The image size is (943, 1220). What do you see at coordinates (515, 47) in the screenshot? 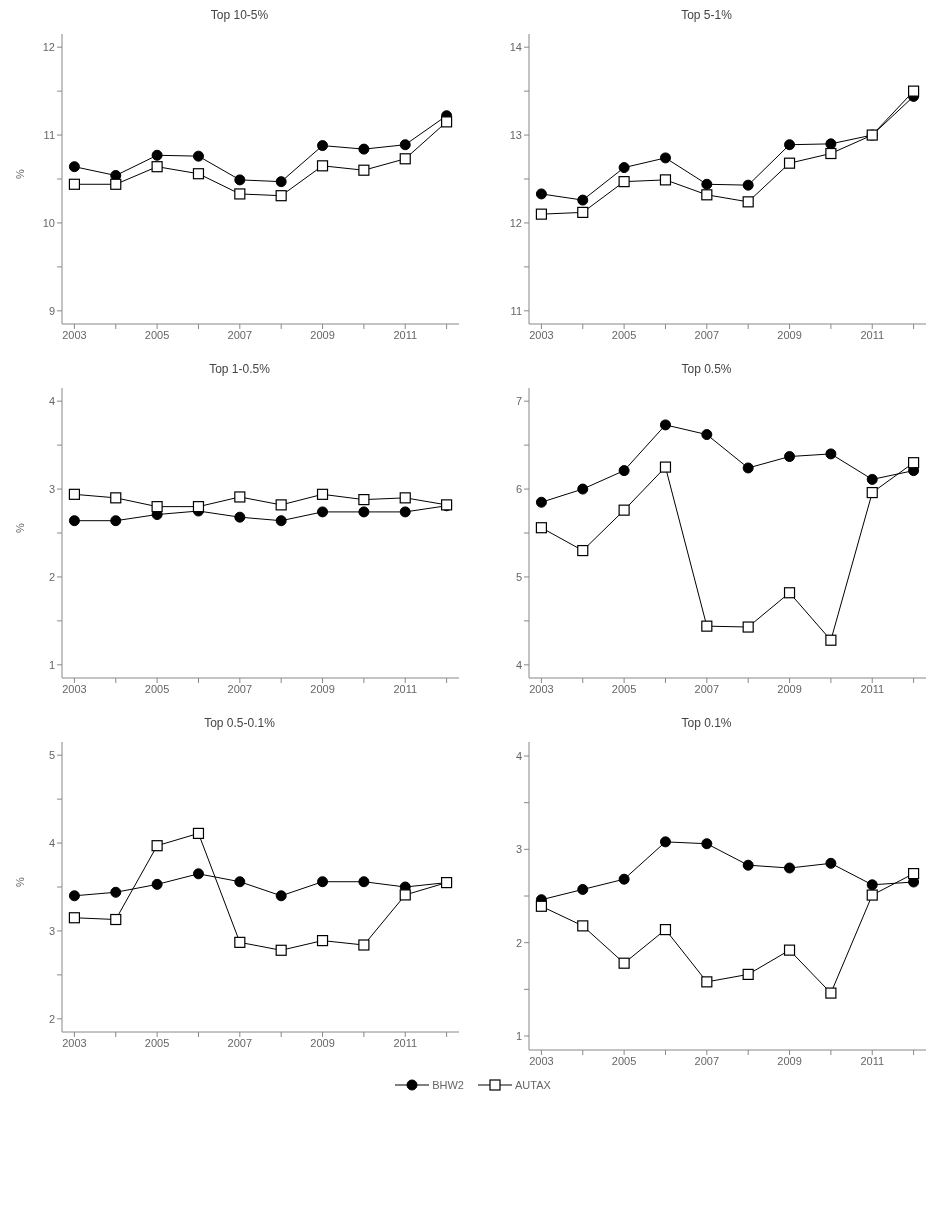
I see `y-tick-label: 14` at bounding box center [515, 47].